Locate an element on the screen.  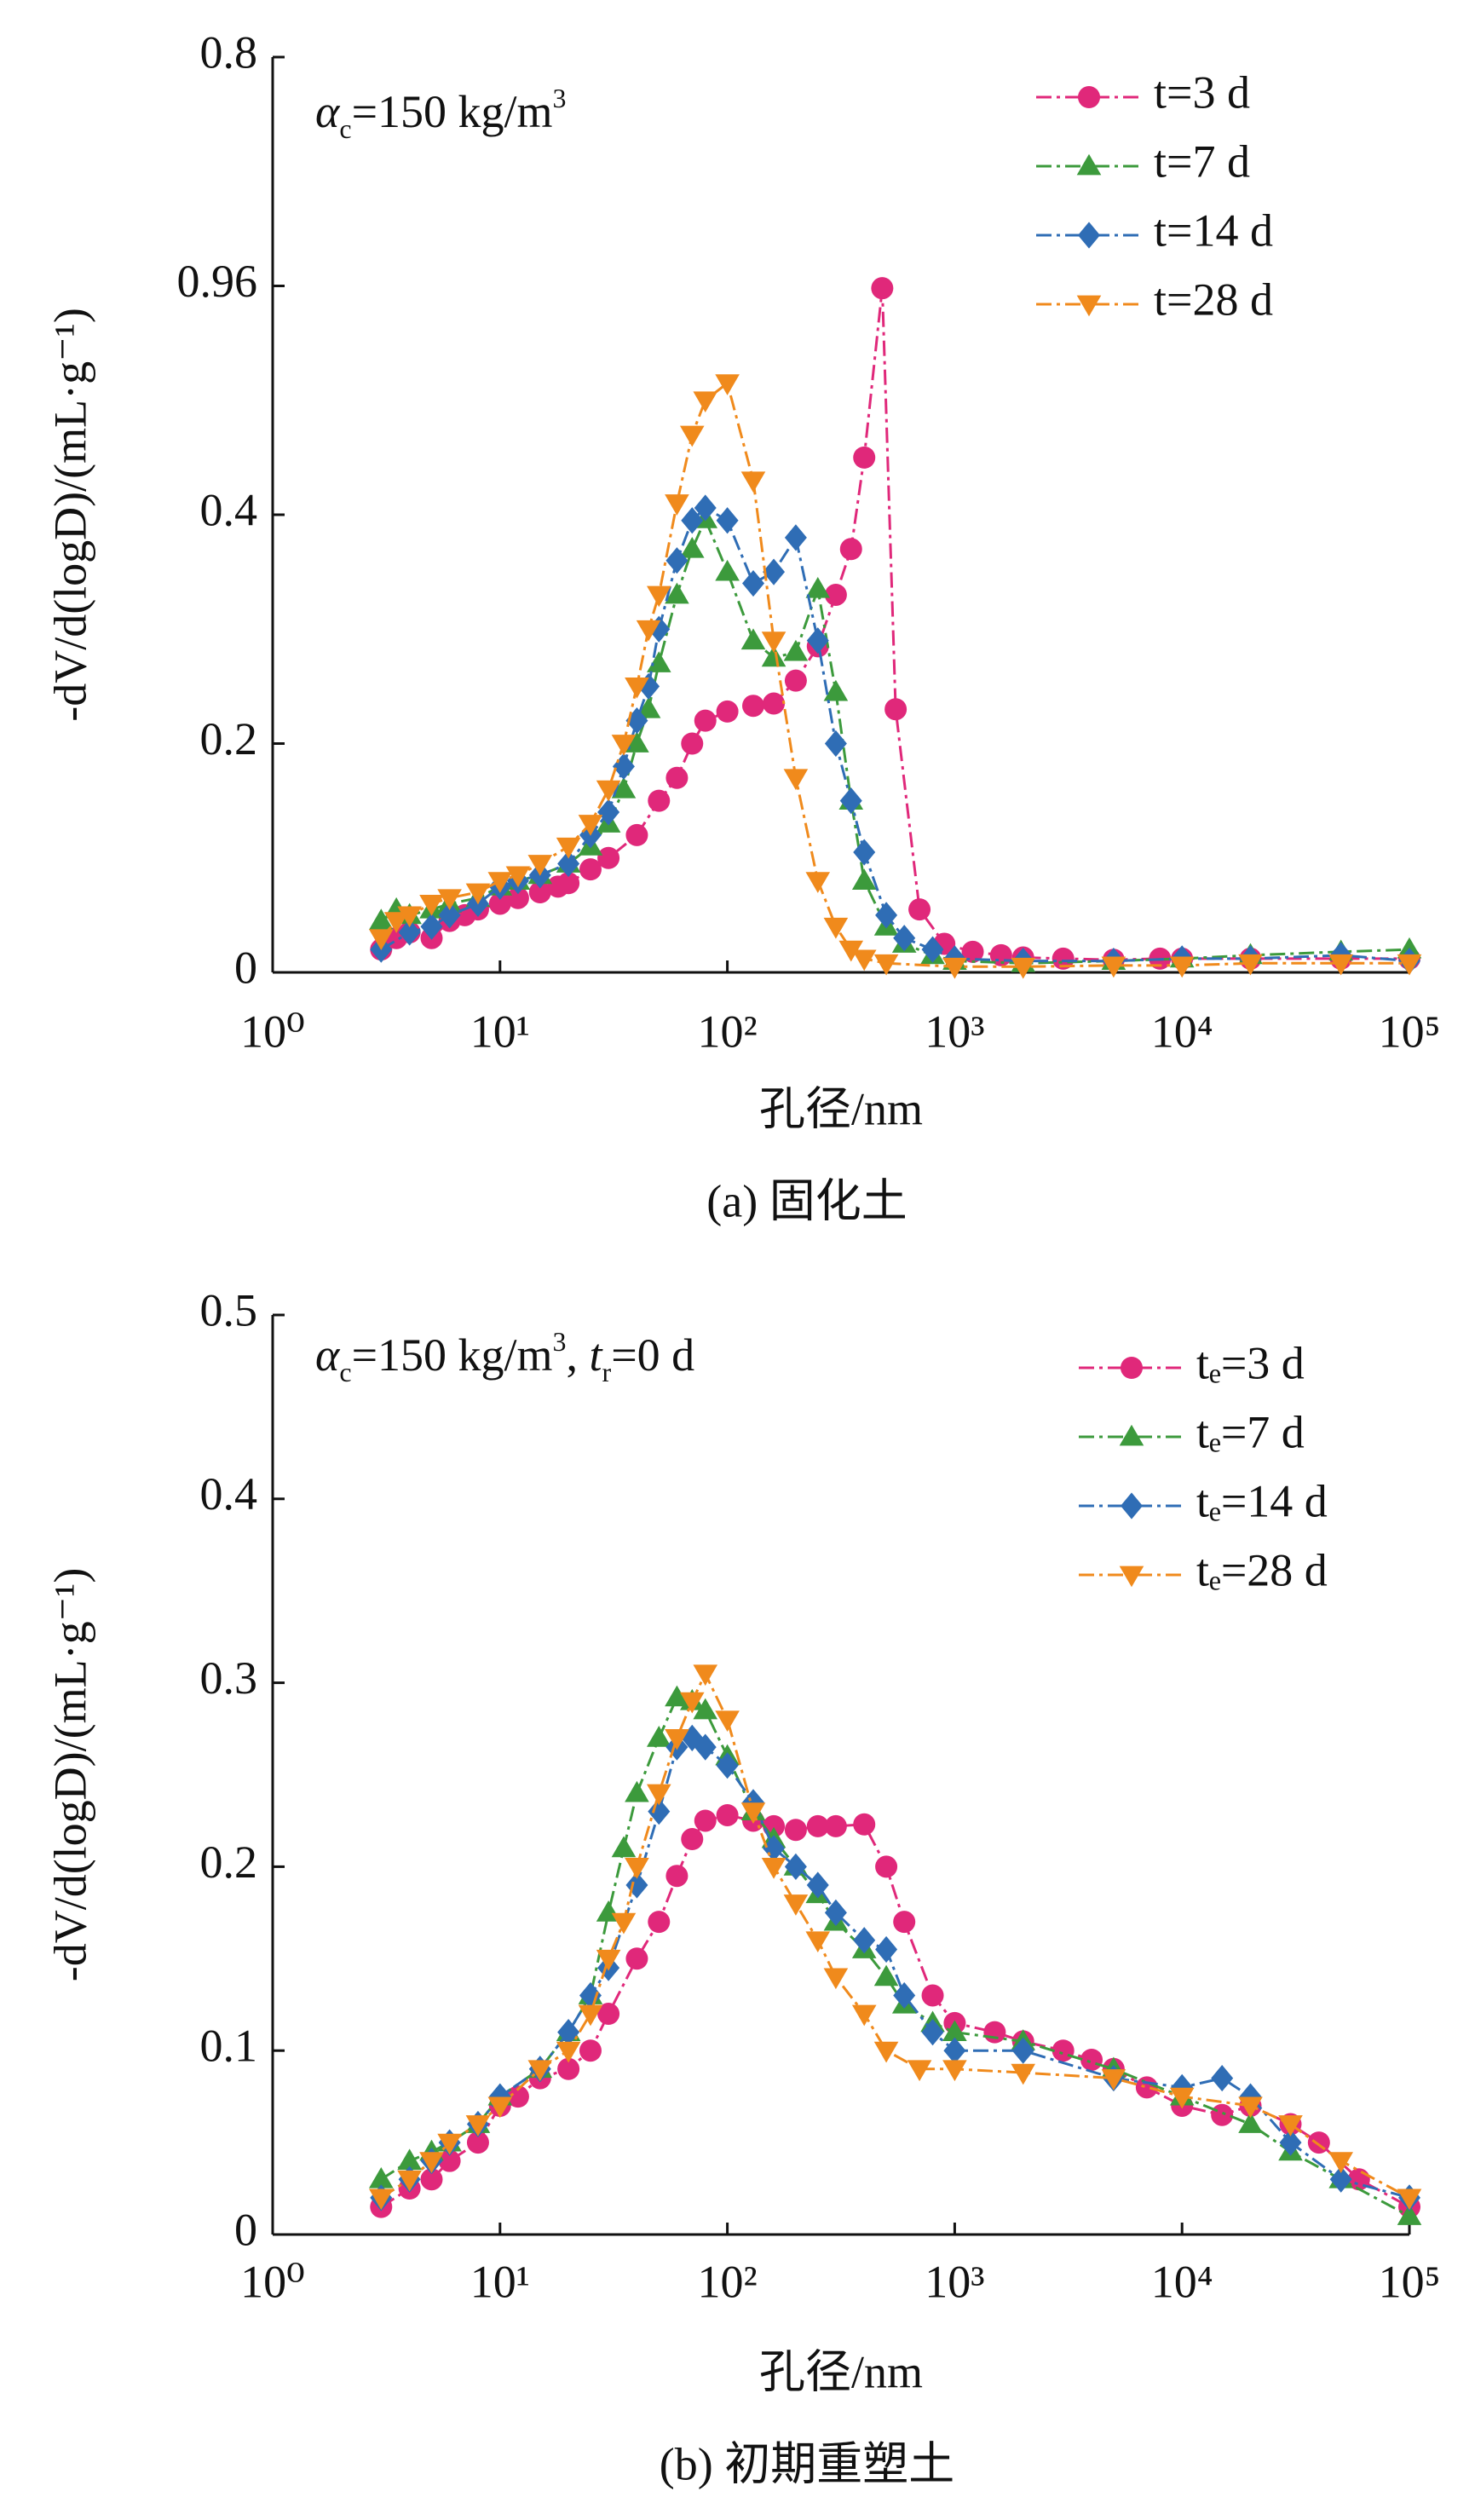
x-axis-label: 孔径/nm is located at coordinates (841, 1108).